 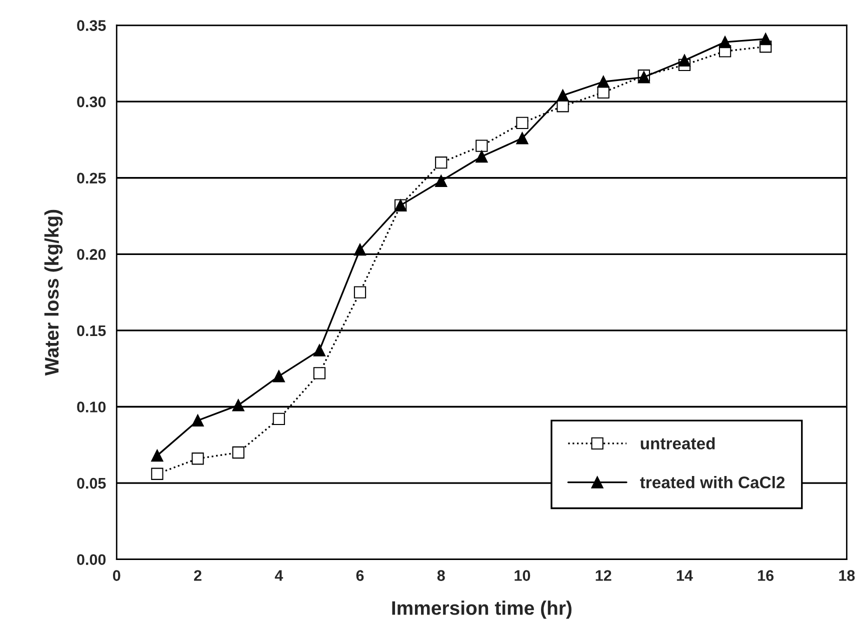 What do you see at coordinates (198, 575) in the screenshot?
I see `x-tick-label: 2` at bounding box center [198, 575].